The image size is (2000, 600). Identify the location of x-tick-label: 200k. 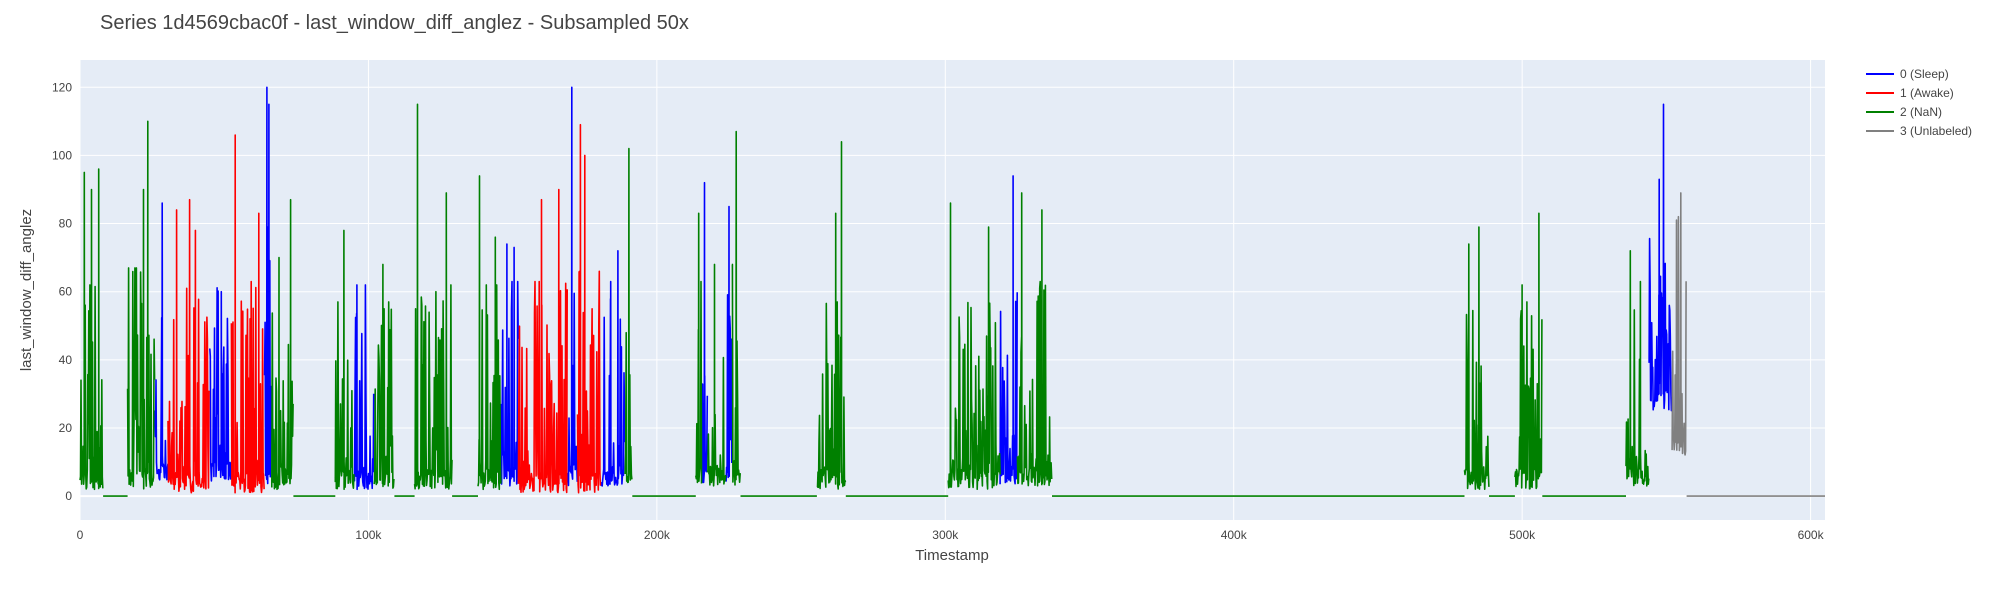
(657, 535).